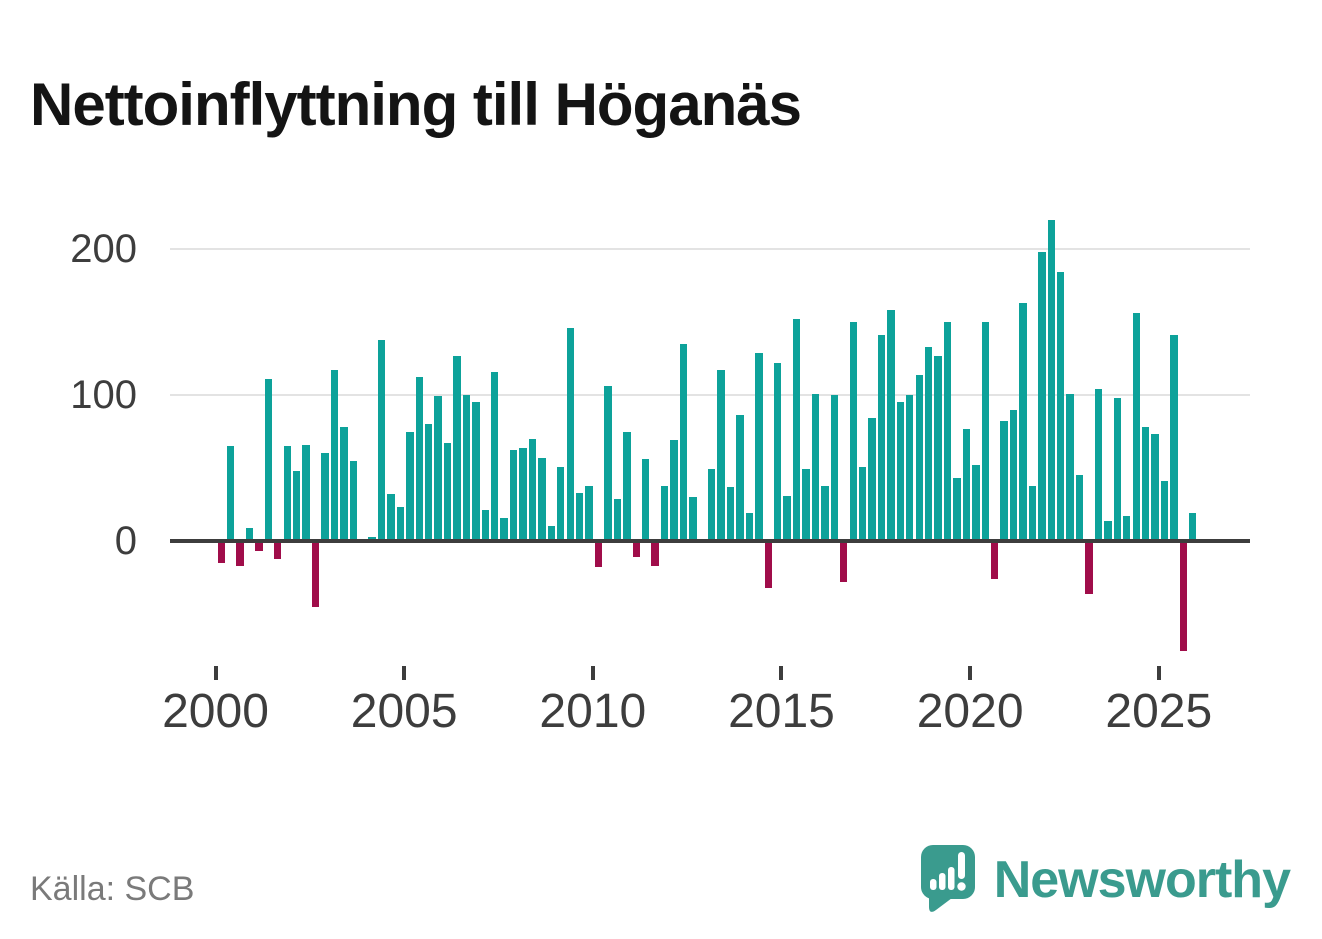  I want to click on bar-2008Q1, so click(523, 494).